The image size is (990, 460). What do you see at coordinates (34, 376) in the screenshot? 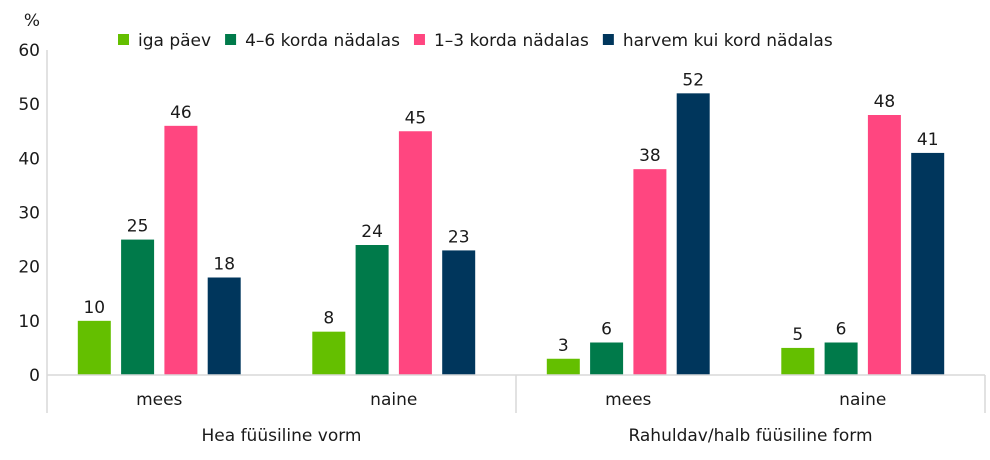
I see `y-tick-label: 0` at bounding box center [34, 376].